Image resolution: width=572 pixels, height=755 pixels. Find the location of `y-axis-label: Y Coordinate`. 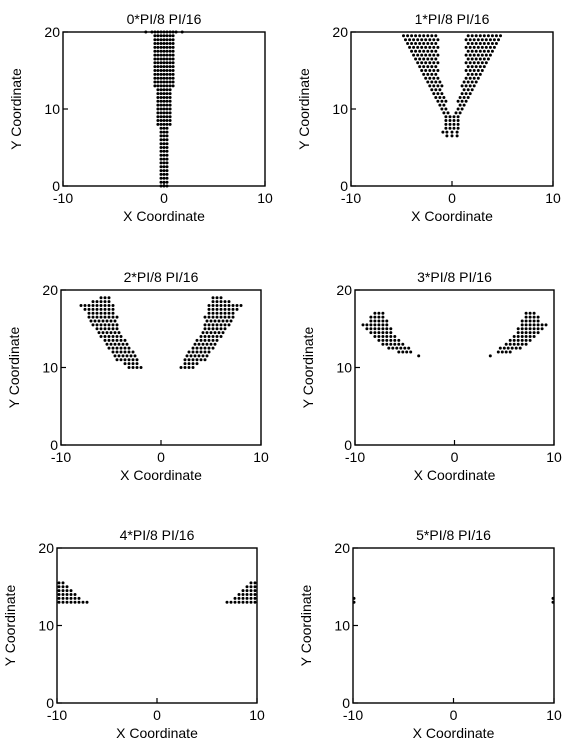

y-axis-label: Y Coordinate is located at coordinates (308, 368).